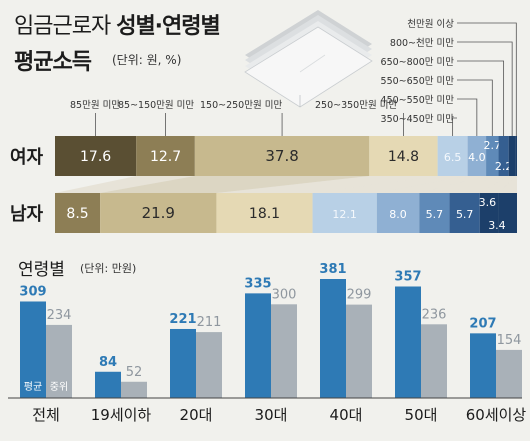 The image size is (530, 441). I want to click on median-value-2: 211, so click(209, 322).